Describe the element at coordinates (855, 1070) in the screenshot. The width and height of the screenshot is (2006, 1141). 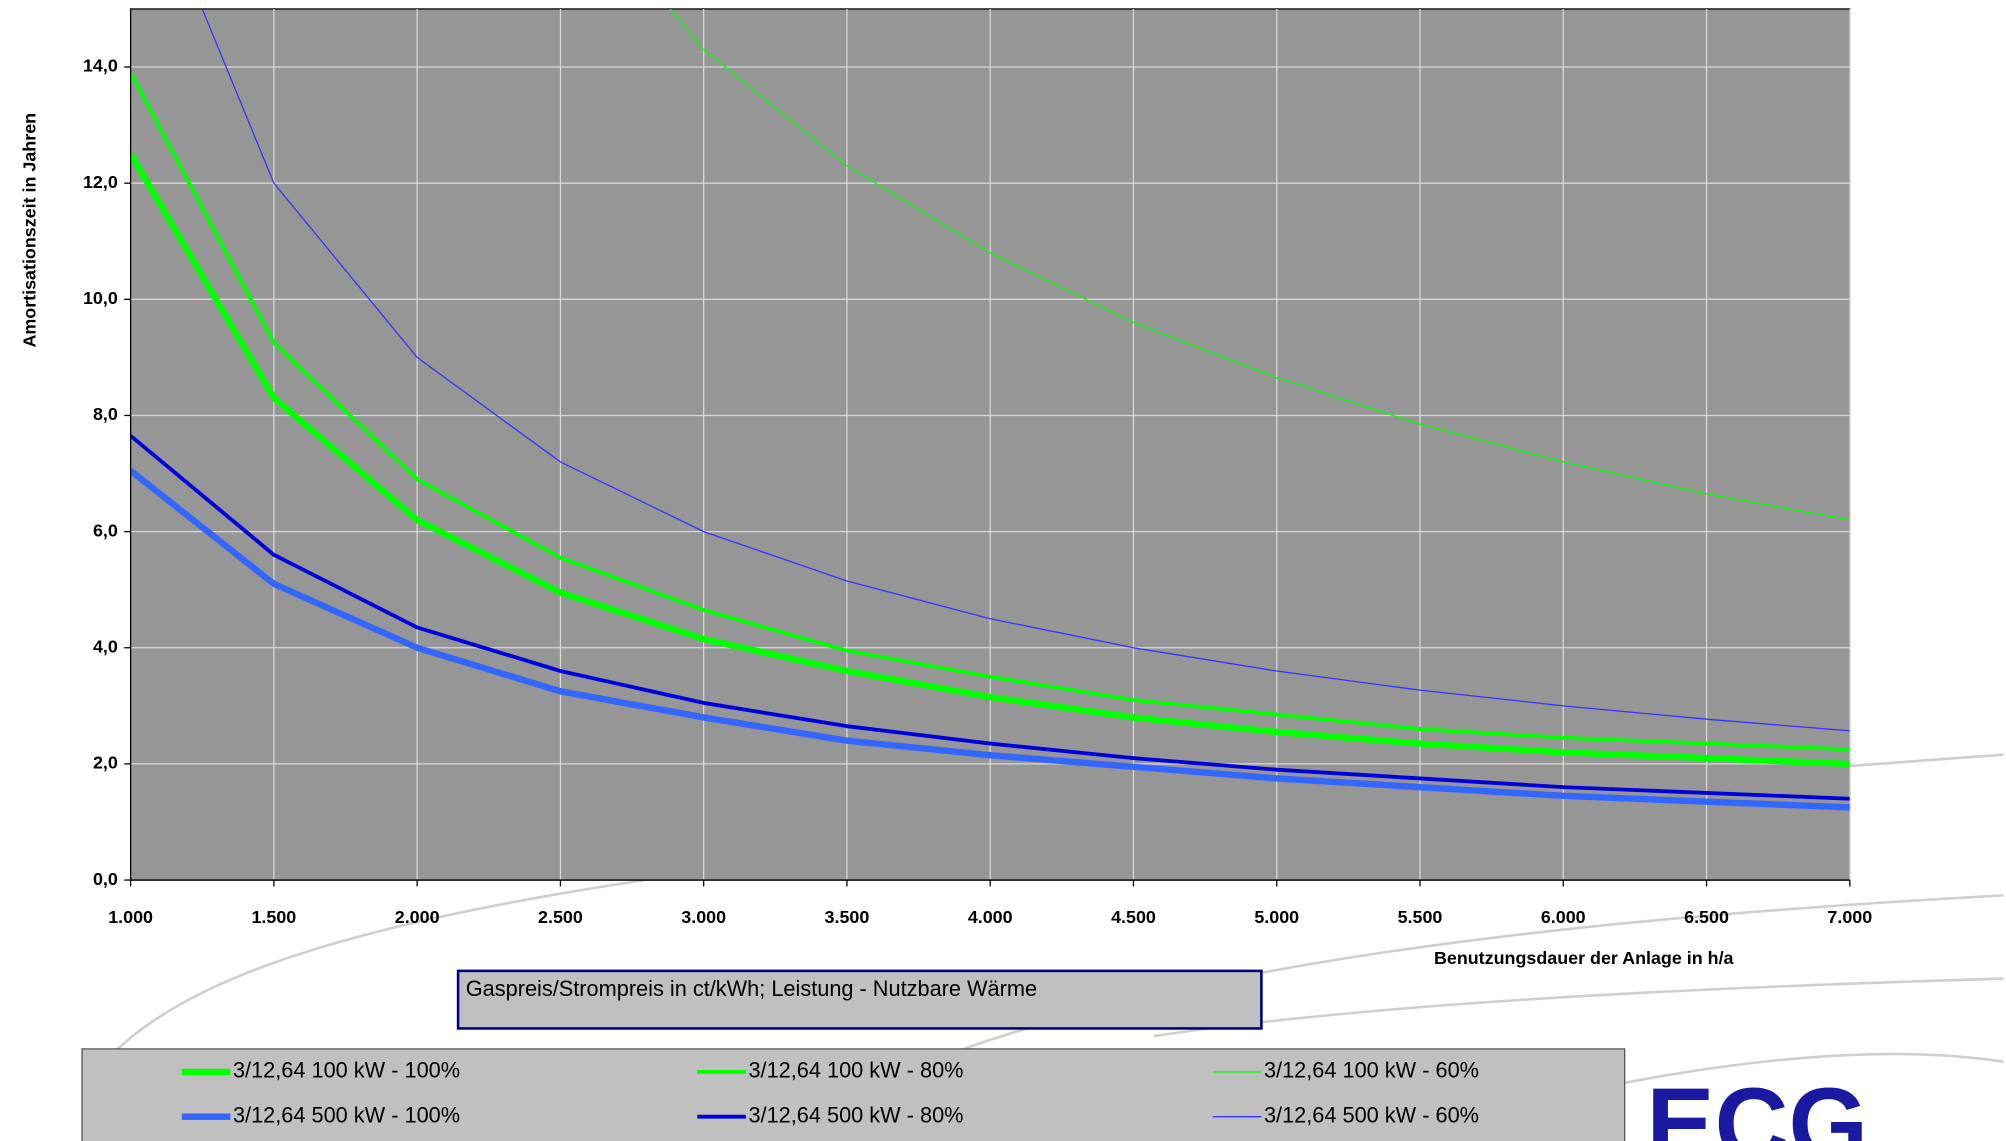
I see `legend-label: 3/12,64 100 kW - 80%` at that location.